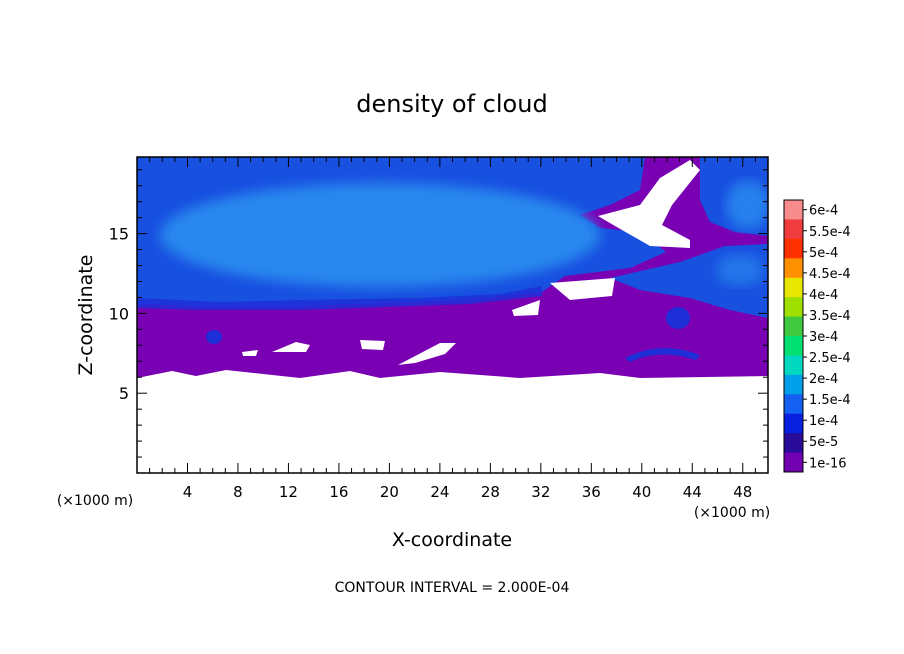 The image size is (904, 654). I want to click on colorbar-label: 4.5e-4, so click(830, 274).